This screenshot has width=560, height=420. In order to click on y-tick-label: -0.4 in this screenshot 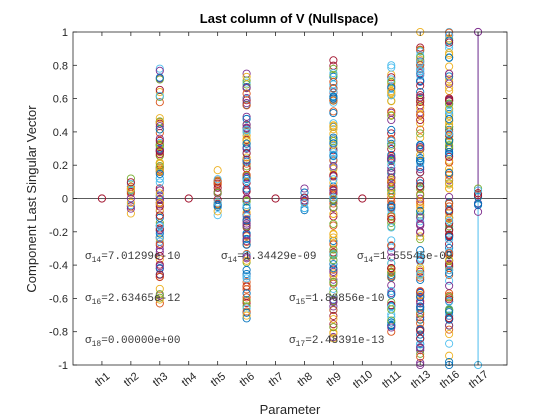, I will do `click(58, 266)`.